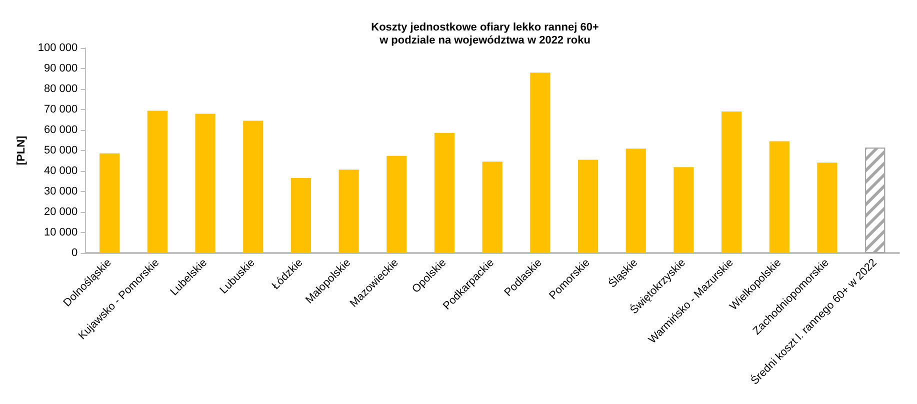  Describe the element at coordinates (61, 212) in the screenshot. I see `y-tick-label: 20 000` at that location.